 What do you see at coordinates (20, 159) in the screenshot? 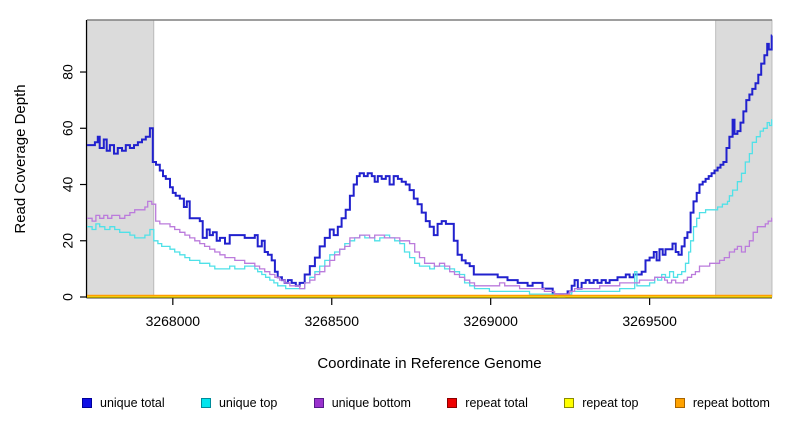
I see `y-axis-label: Read Coverage Depth` at bounding box center [20, 159].